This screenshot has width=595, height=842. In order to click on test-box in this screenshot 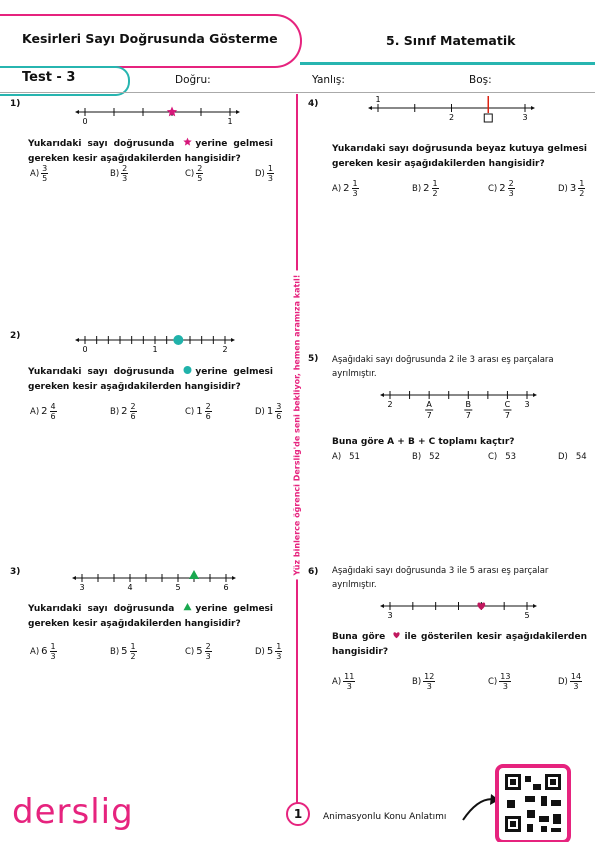, I will do `click(65, 81)`.